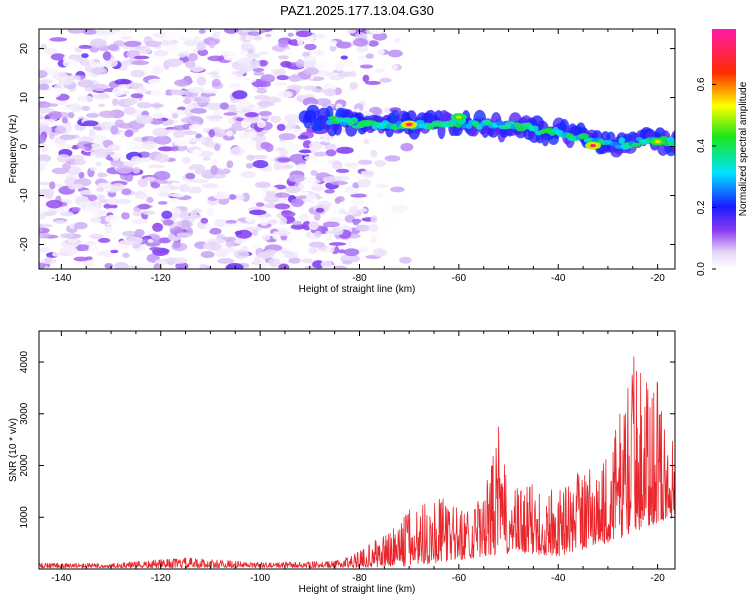 Image resolution: width=750 pixels, height=600 pixels. What do you see at coordinates (161, 578) in the screenshot?
I see `x-tick-label: -120` at bounding box center [161, 578].